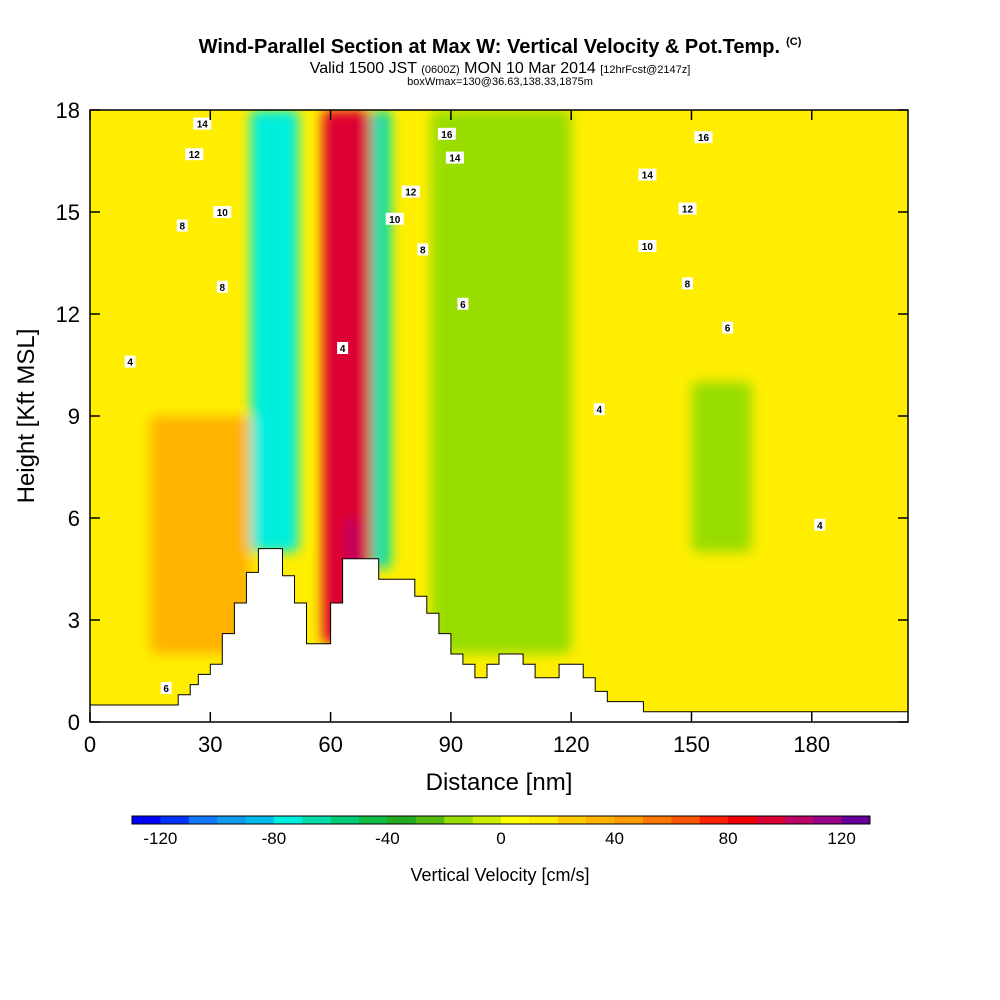 The image size is (1000, 1000). What do you see at coordinates (440, 70) in the screenshot?
I see `valid-time-utc: (0600Z)` at bounding box center [440, 70].